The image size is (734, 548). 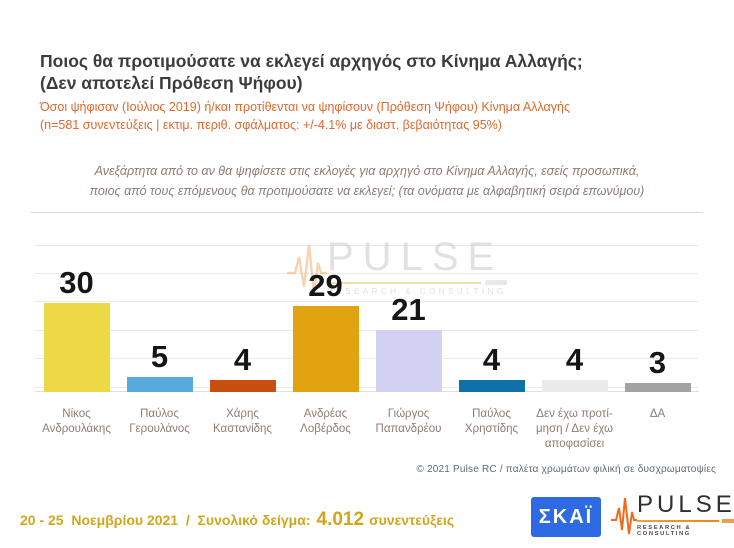 What do you see at coordinates (657, 362) in the screenshot?
I see `bar-value-label: 3` at bounding box center [657, 362].